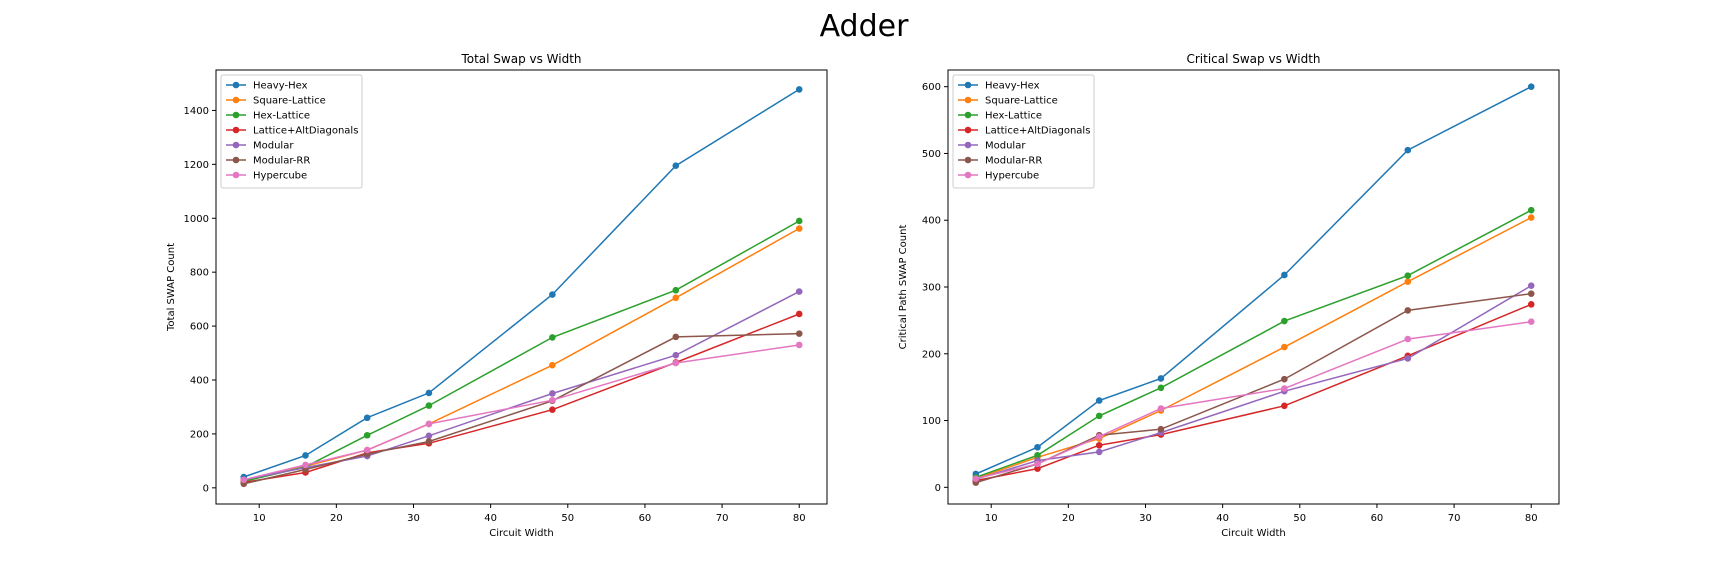  I want to click on y-tick-label: 1000, so click(196, 219).